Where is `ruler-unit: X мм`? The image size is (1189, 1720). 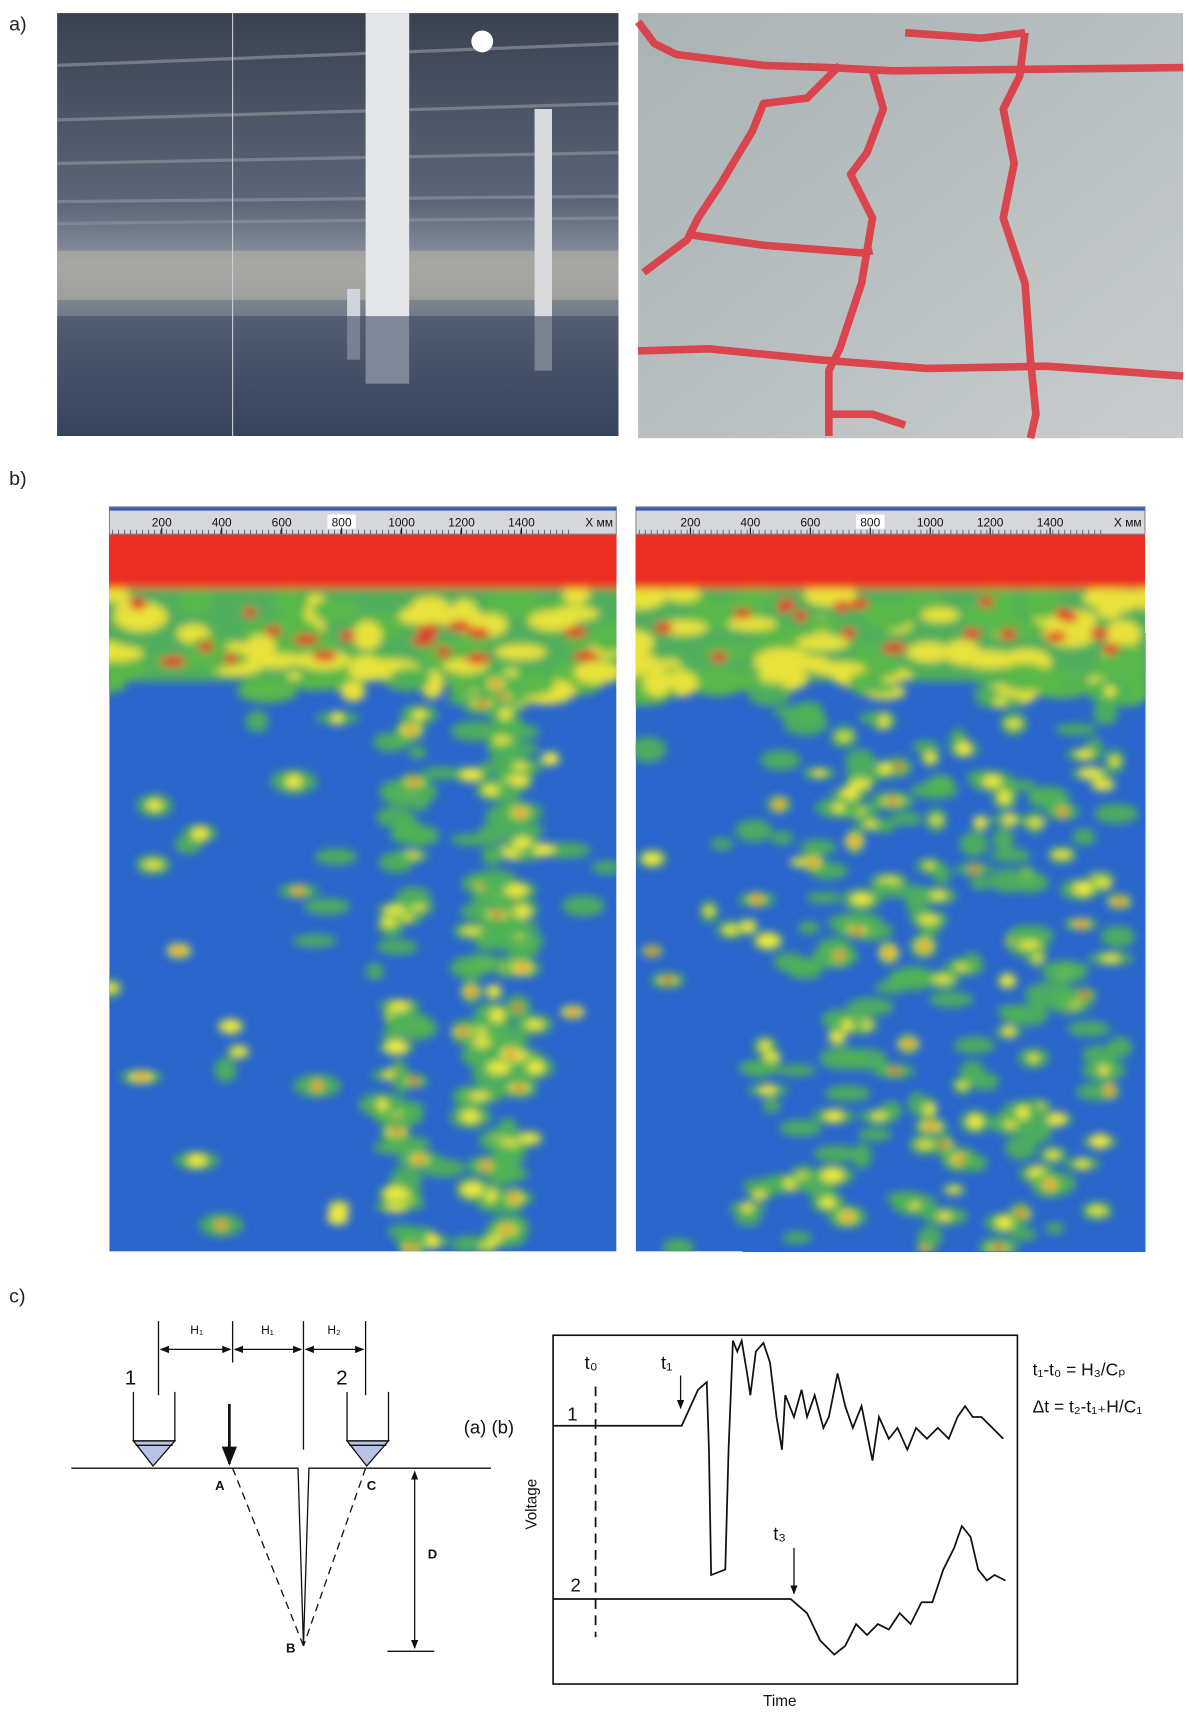 ruler-unit: X мм is located at coordinates (1128, 522).